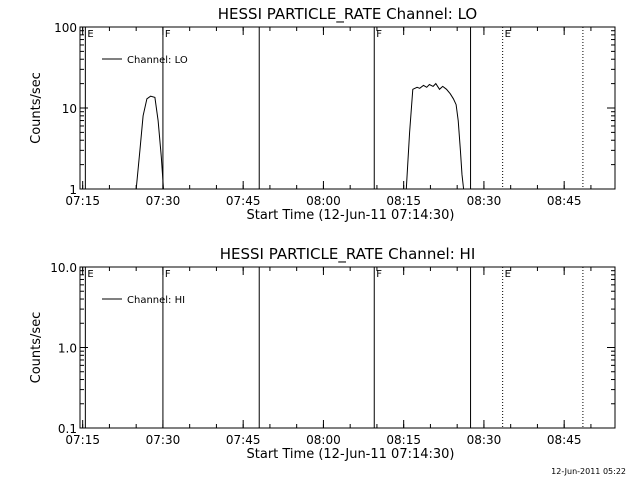  What do you see at coordinates (157, 60) in the screenshot?
I see `legend-label: Channel: LO` at bounding box center [157, 60].